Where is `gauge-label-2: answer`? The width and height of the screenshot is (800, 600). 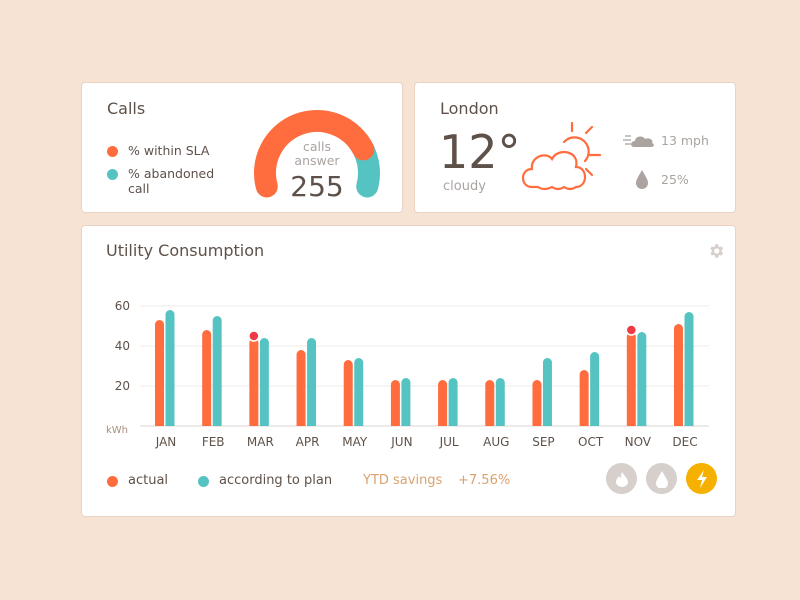 gauge-label-2: answer is located at coordinates (317, 160).